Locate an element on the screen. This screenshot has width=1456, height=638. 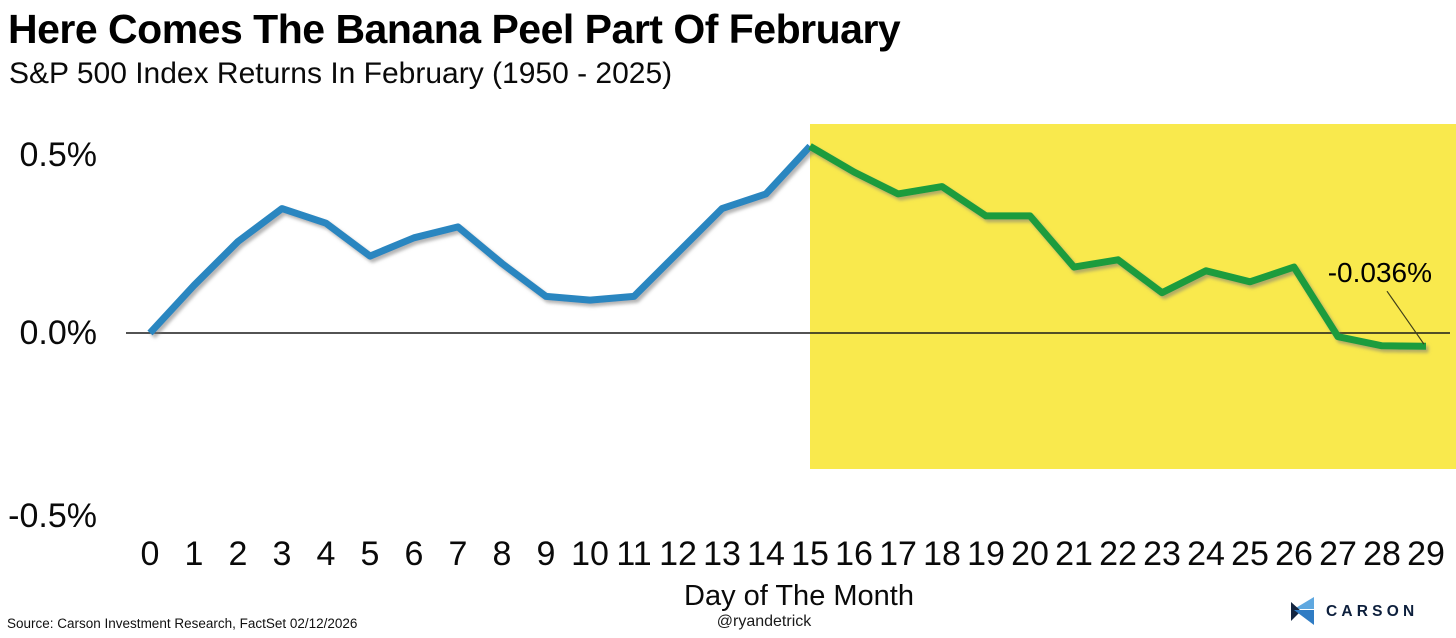
x-tick-label: 23 is located at coordinates (1162, 554).